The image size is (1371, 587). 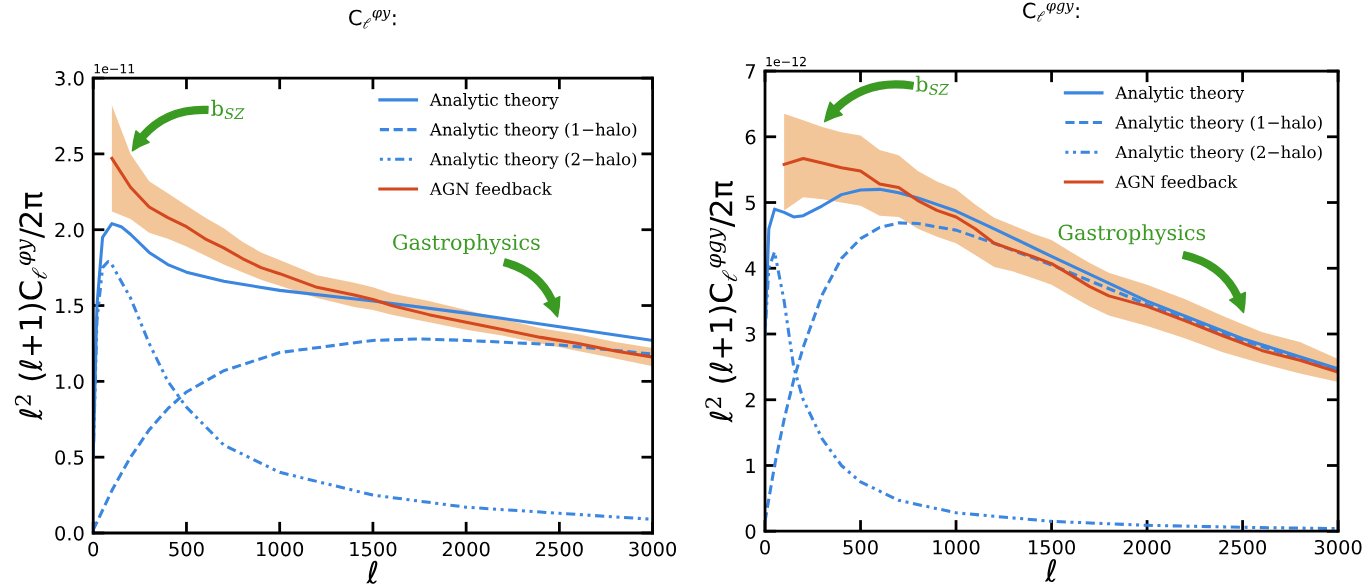 What do you see at coordinates (750, 334) in the screenshot?
I see `y-tick-label: 3` at bounding box center [750, 334].